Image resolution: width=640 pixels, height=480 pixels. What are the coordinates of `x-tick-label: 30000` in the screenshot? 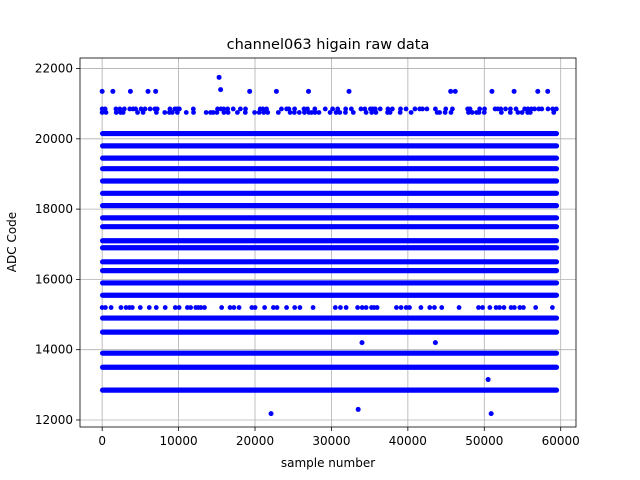 It's located at (331, 441).